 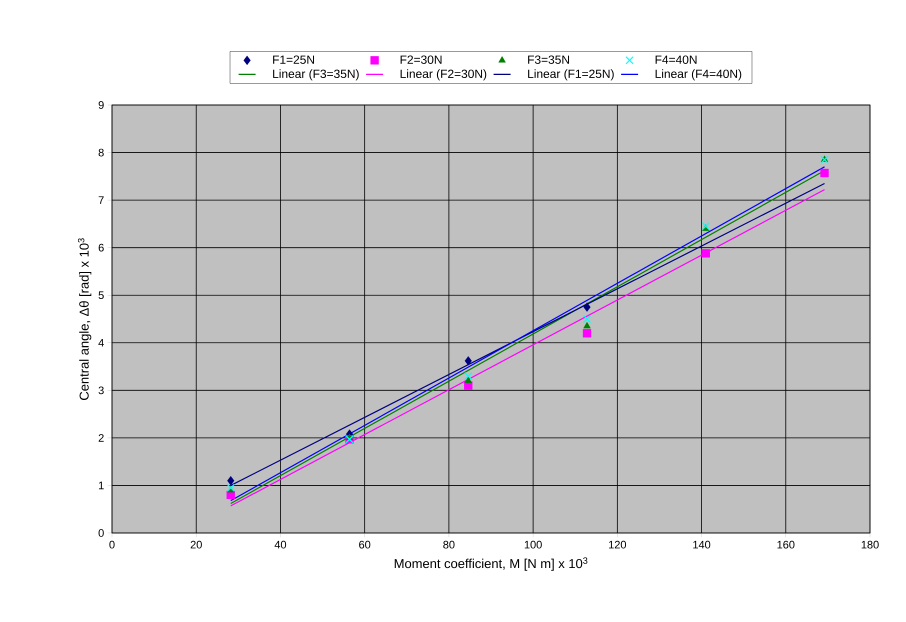 I want to click on x-tick-label: 180, so click(x=870, y=544).